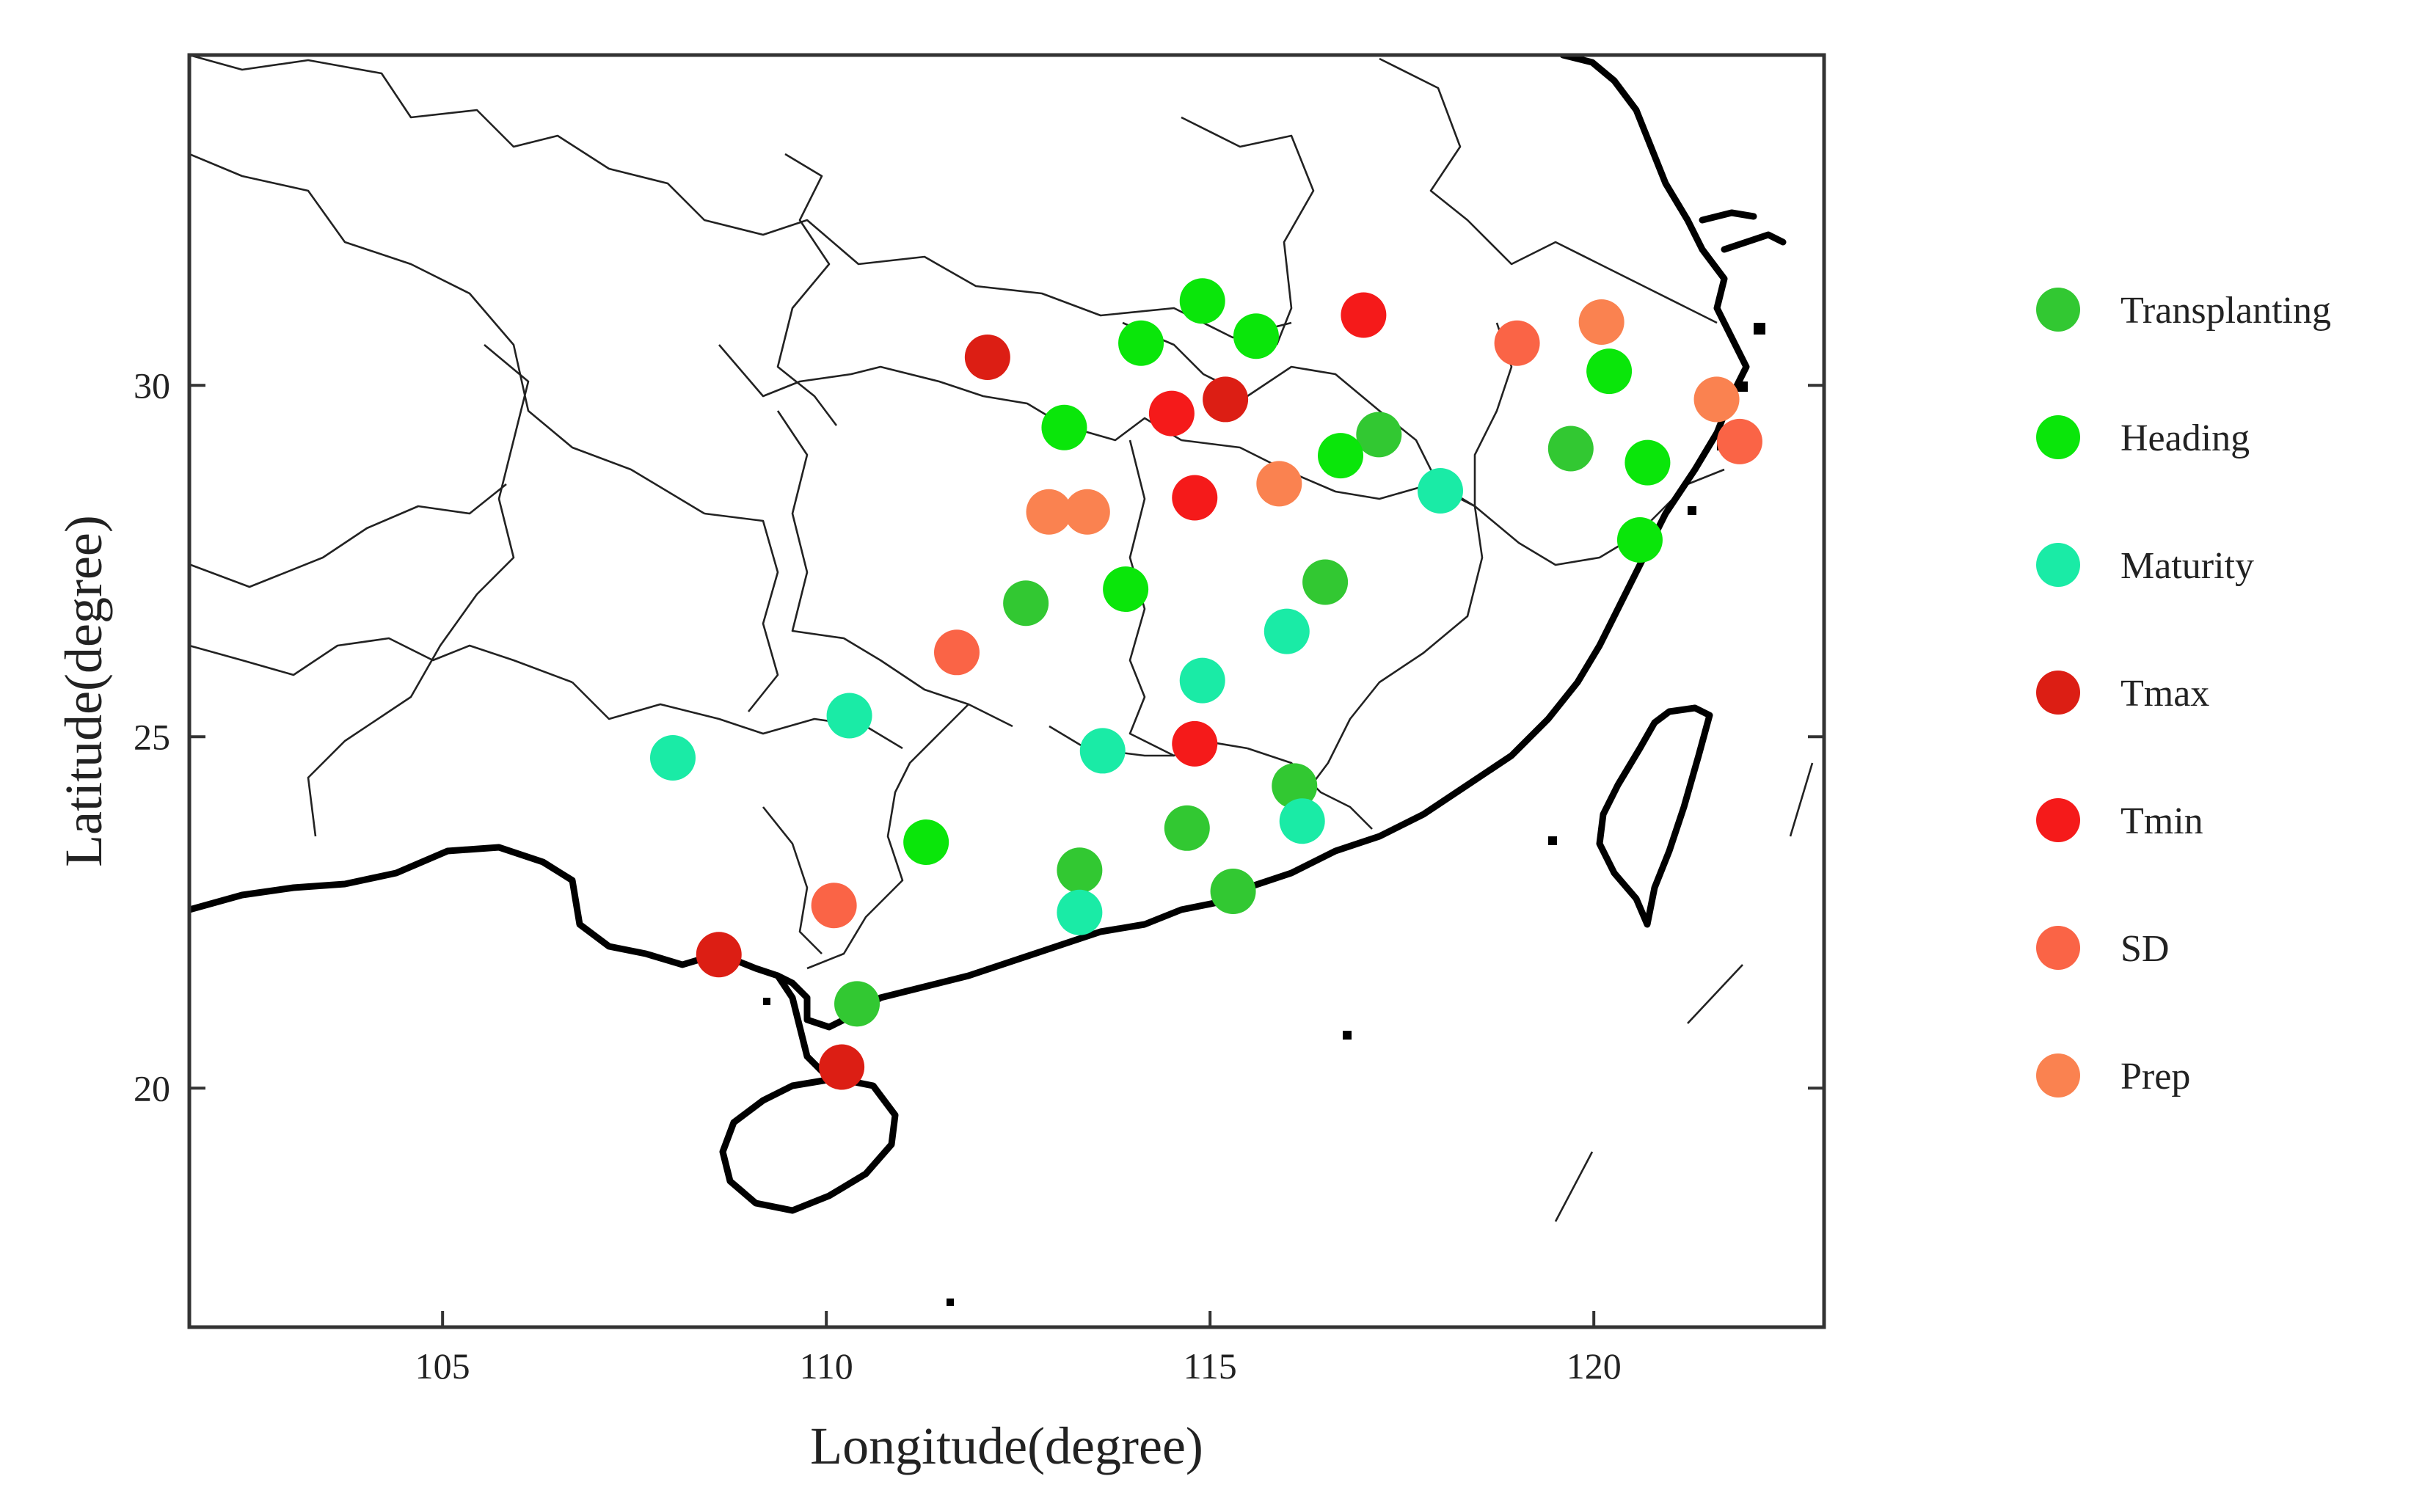 The height and width of the screenshot is (1512, 2414). What do you see at coordinates (152, 737) in the screenshot?
I see `y-tick-label: 25` at bounding box center [152, 737].